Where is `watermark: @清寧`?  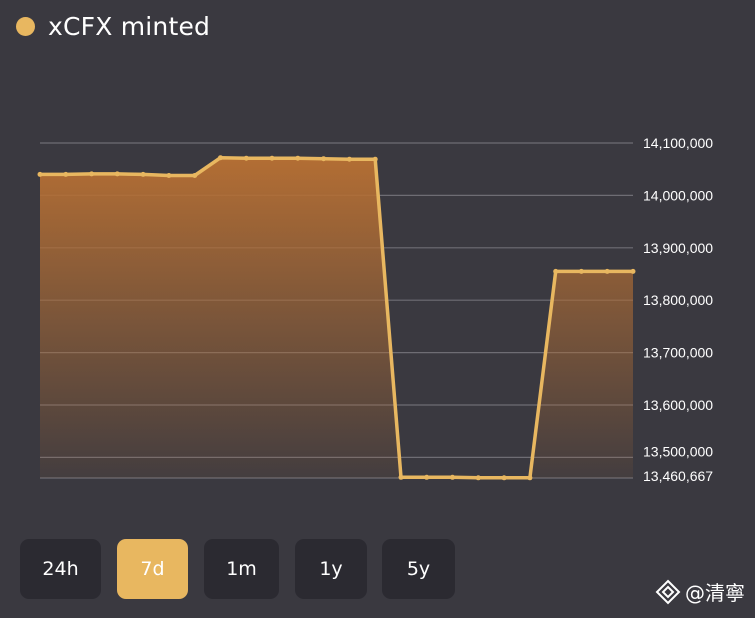
watermark: @清寧 is located at coordinates (700, 591).